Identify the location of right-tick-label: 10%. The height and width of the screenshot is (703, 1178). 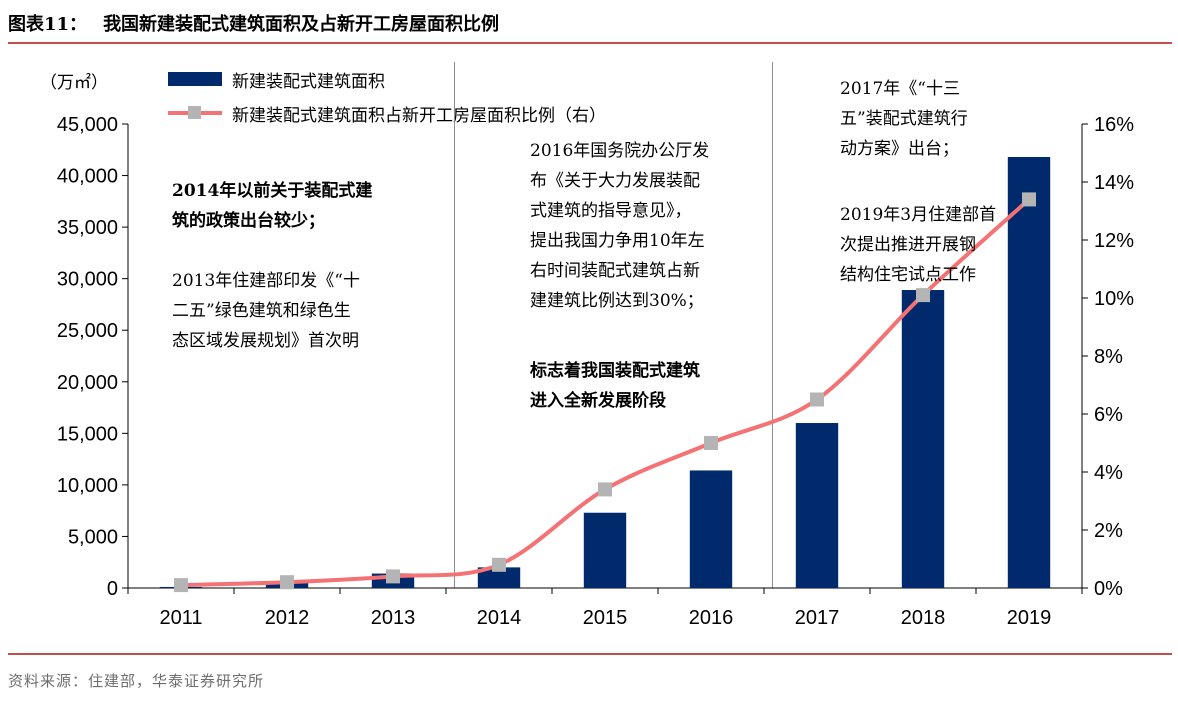
(1114, 299).